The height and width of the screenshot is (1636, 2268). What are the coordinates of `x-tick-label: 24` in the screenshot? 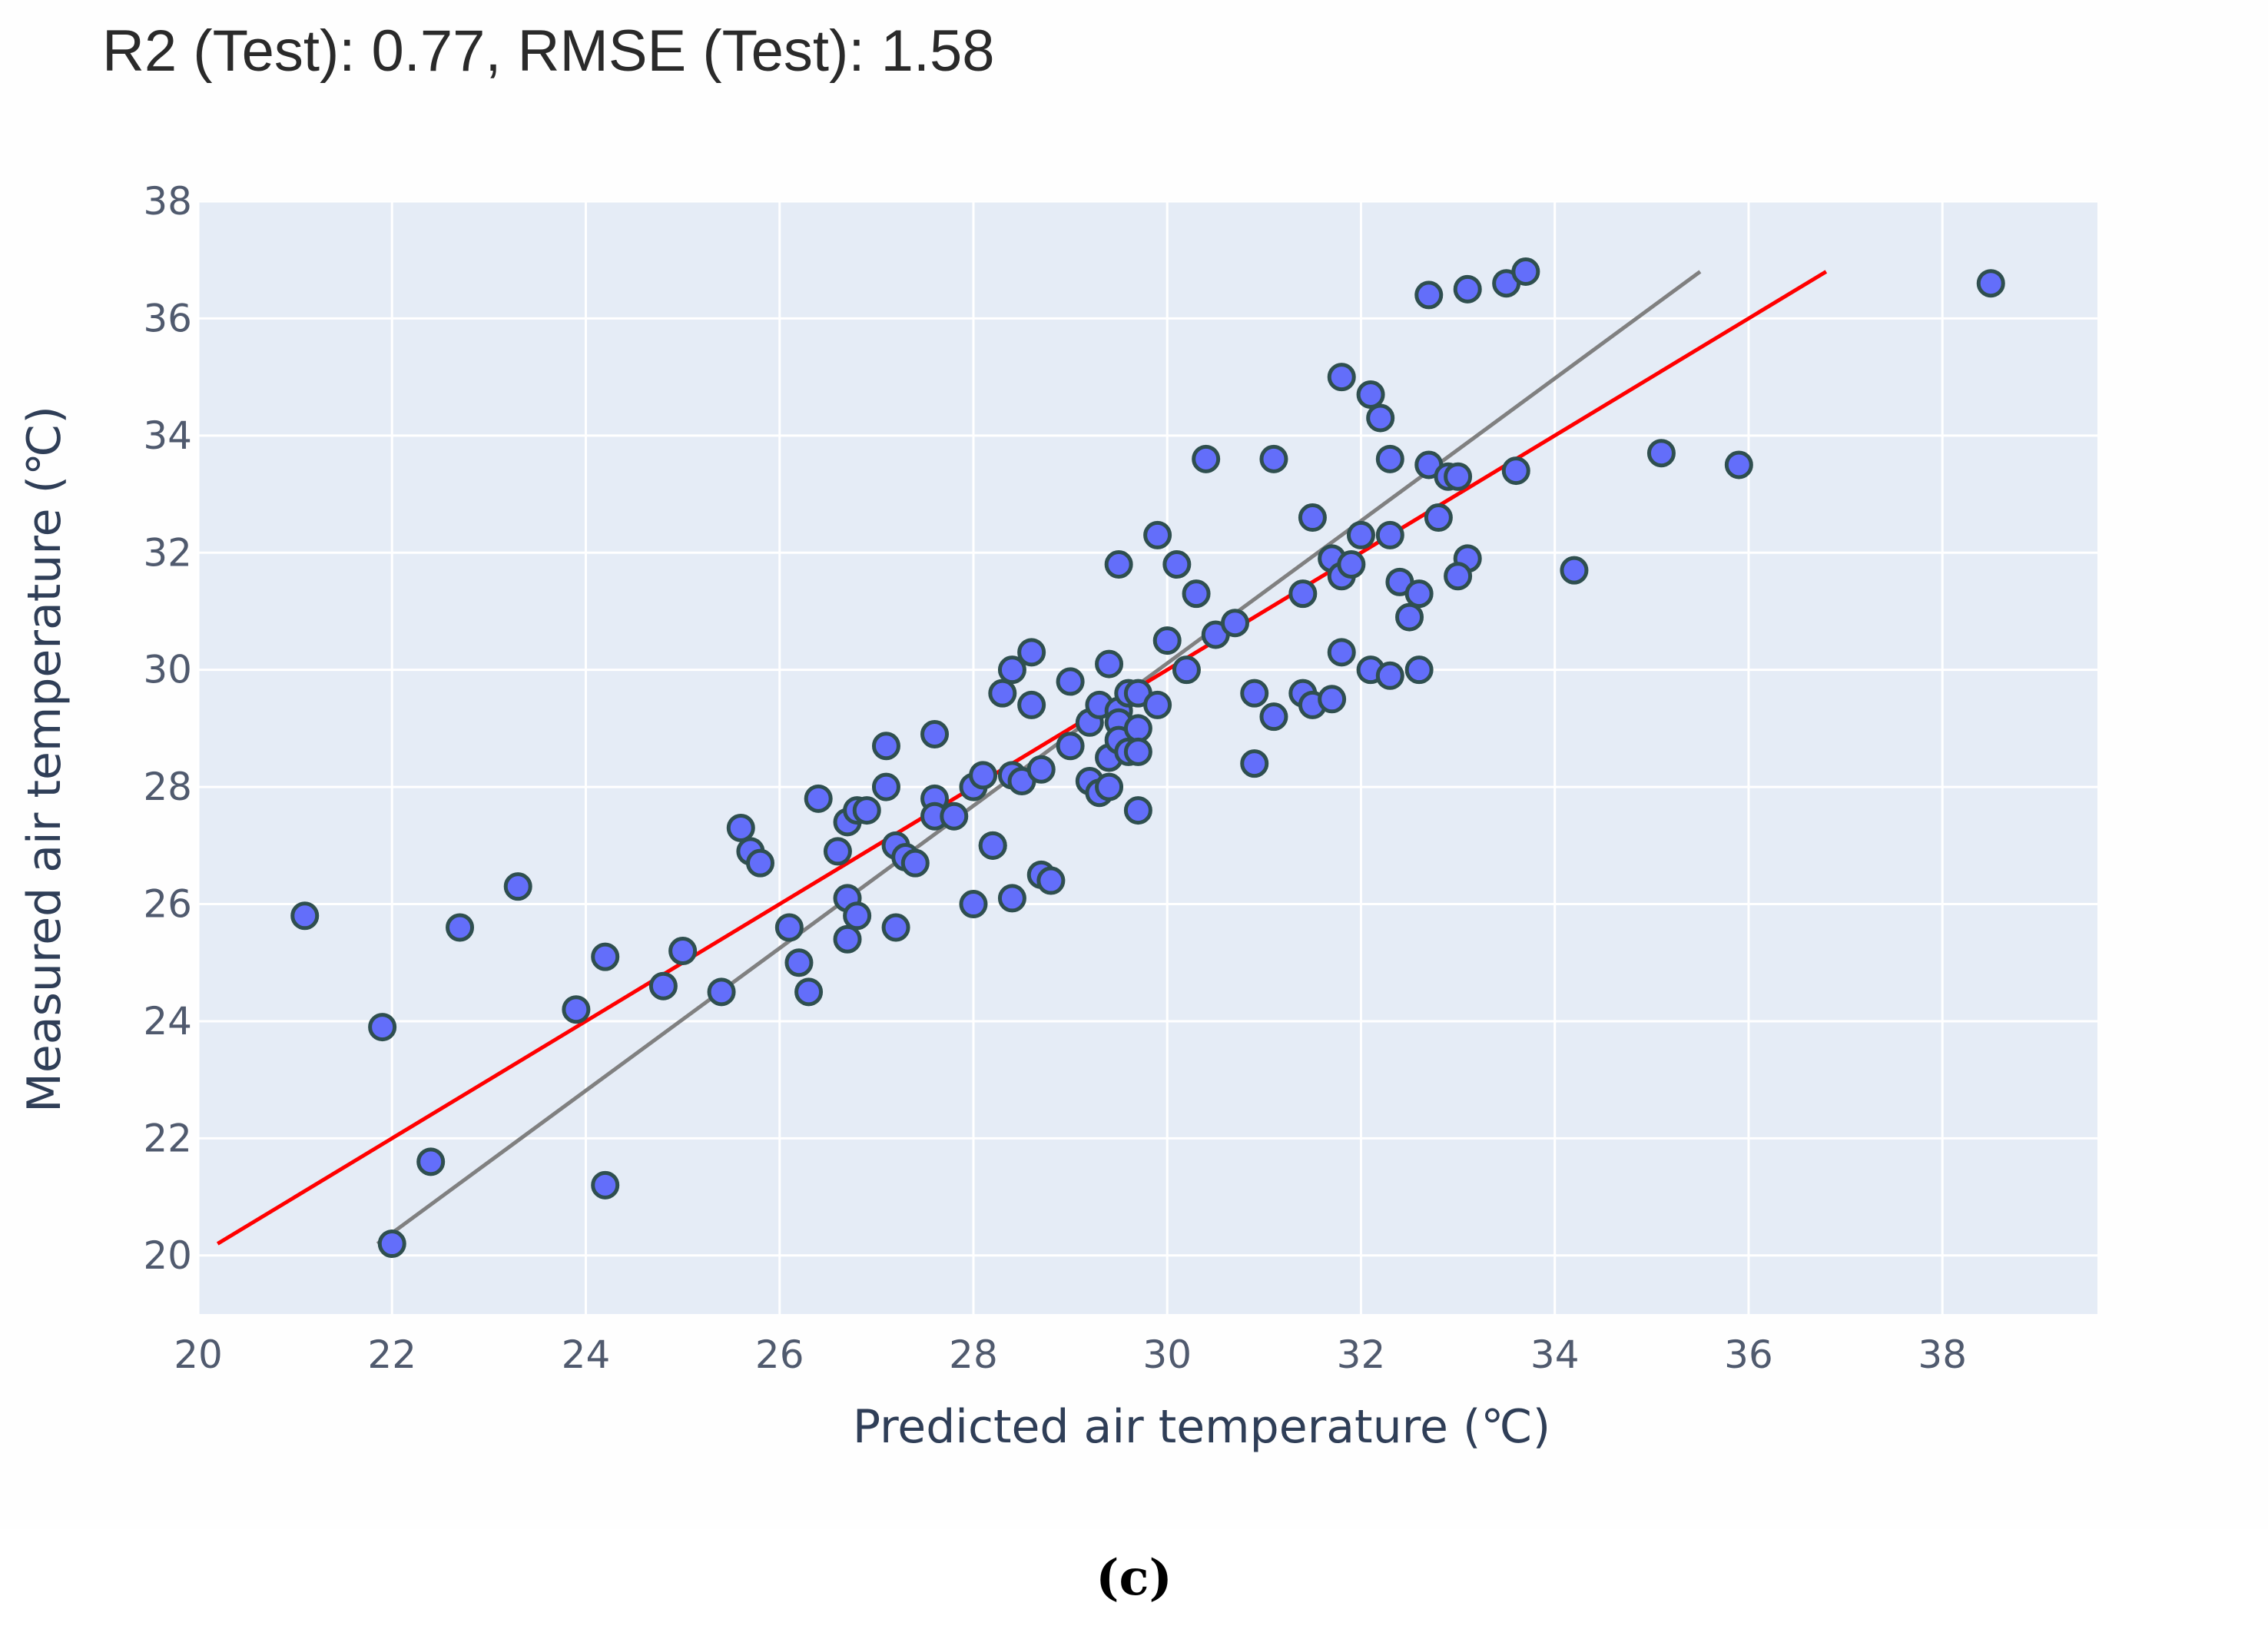 It's located at (586, 1354).